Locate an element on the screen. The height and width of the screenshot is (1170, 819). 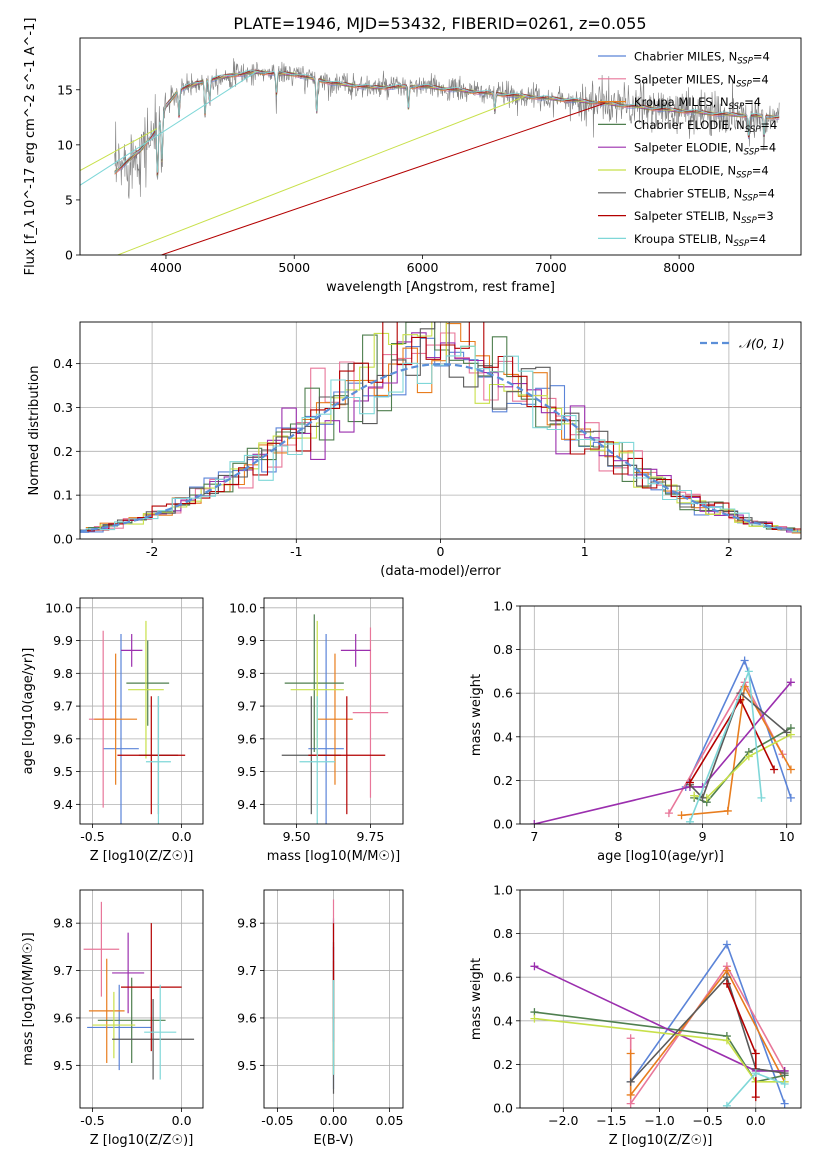
legend-entry: Kroupa MILES, NSSP=4 is located at coordinates (697, 103).